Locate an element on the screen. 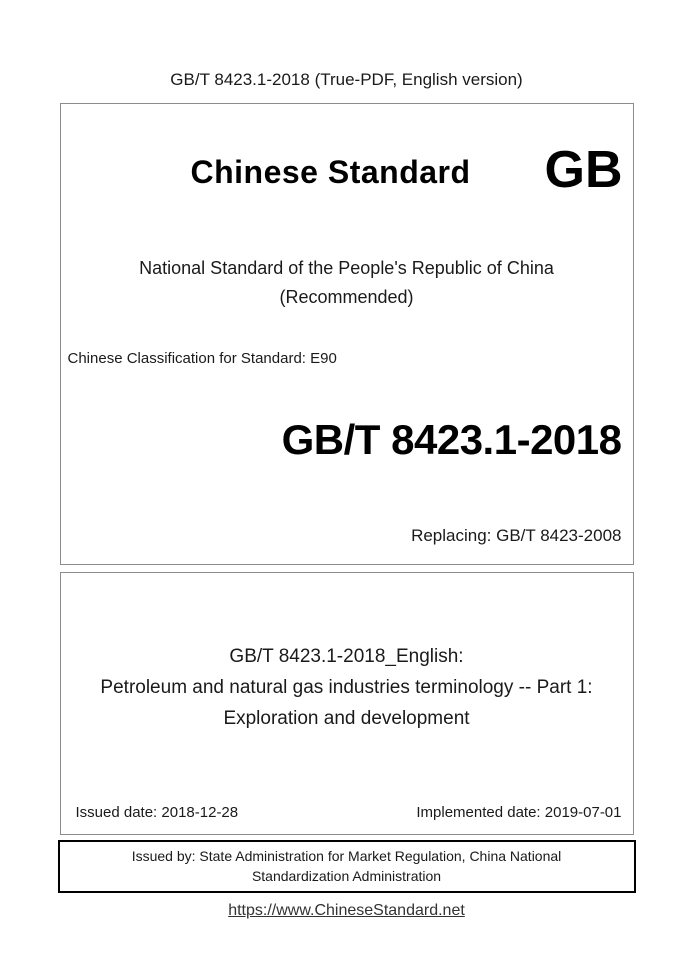  brand-row: Chinese Standard GB is located at coordinates (347, 173).